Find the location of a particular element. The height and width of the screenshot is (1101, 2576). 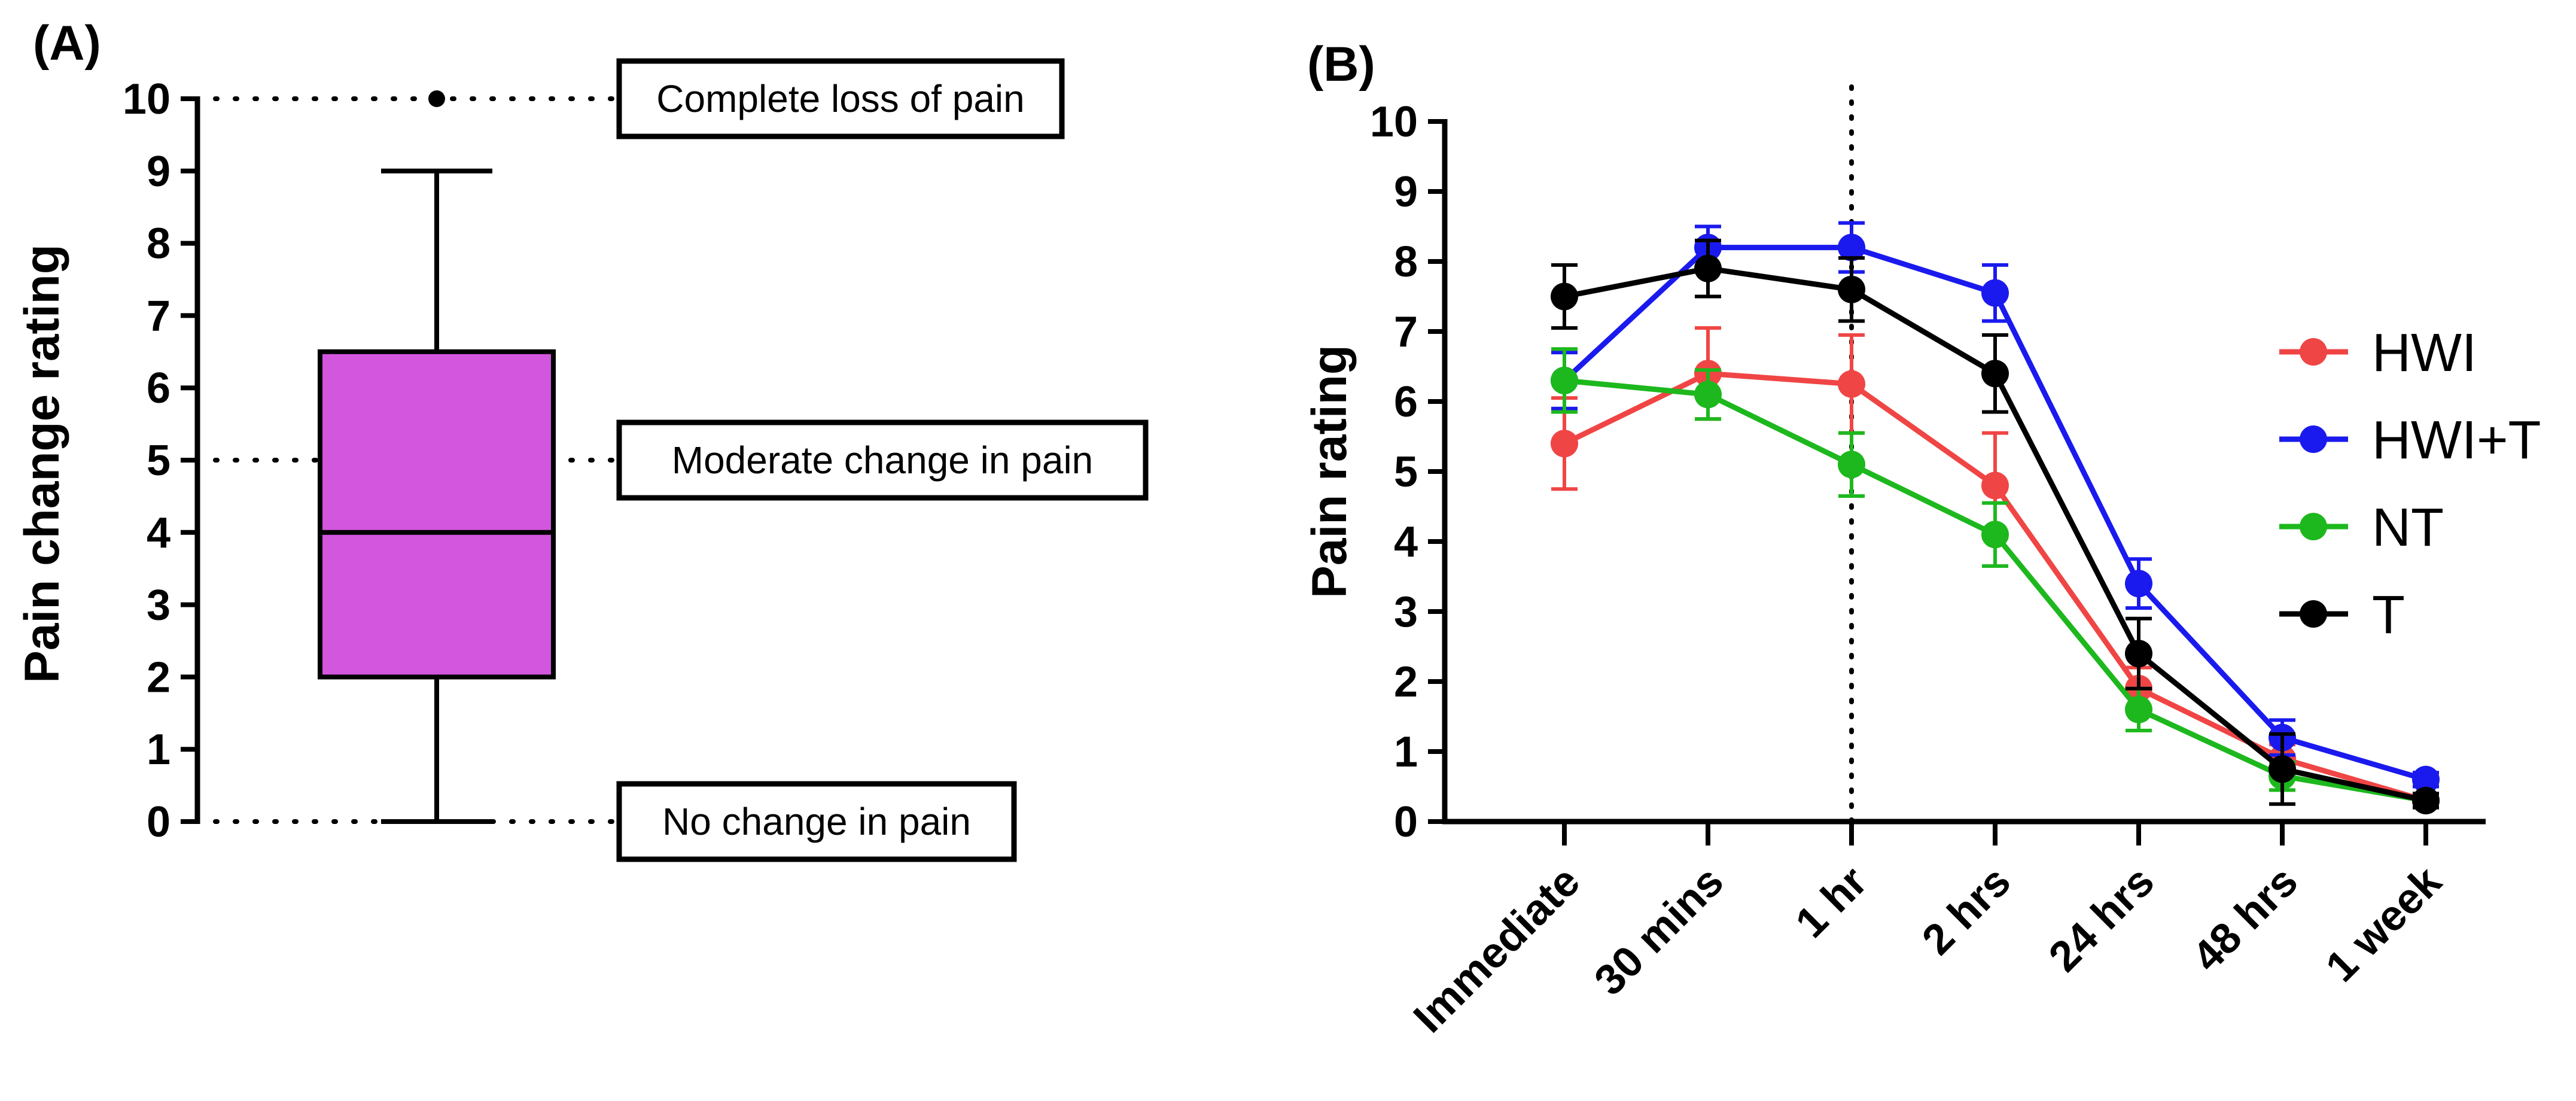

panel-b-y-ticks: 0 1 2 3 4 5 6 7 8 9 10 is located at coordinates (1407, 472).